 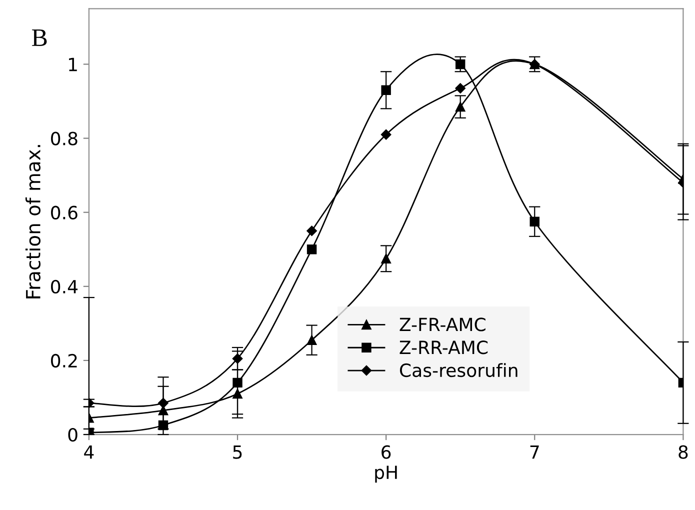 I want to click on x-tick-label: 4, so click(x=89, y=452).